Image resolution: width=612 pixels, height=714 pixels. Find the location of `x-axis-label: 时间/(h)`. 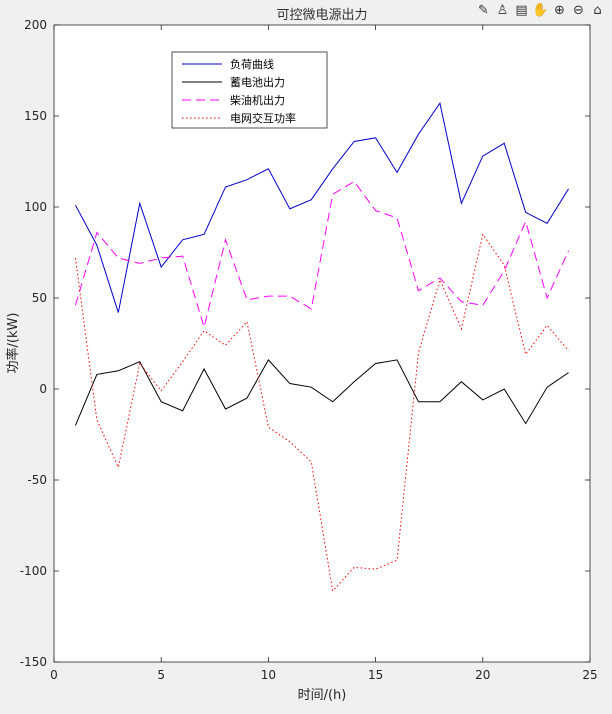

x-axis-label: 时间/(h) is located at coordinates (322, 695).